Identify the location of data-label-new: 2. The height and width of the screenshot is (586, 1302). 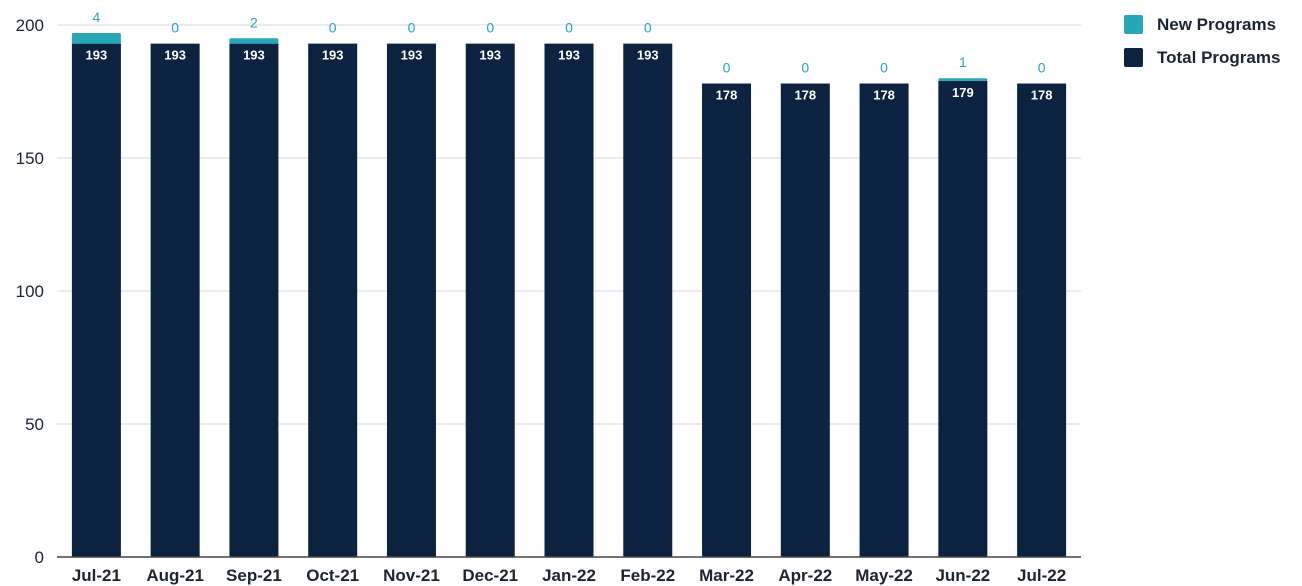
(254, 22).